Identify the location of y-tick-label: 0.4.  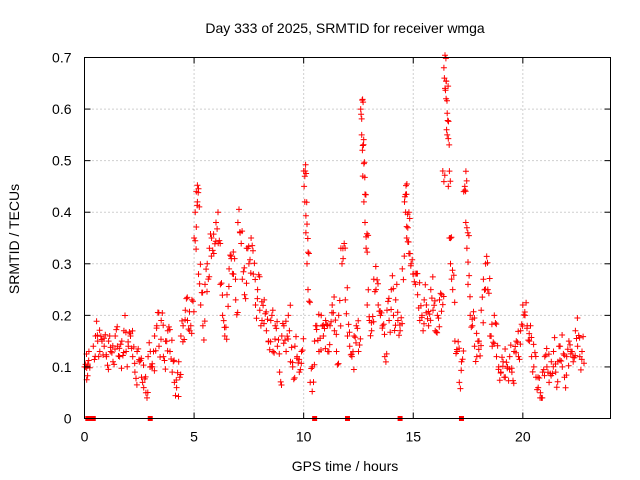
(62, 212).